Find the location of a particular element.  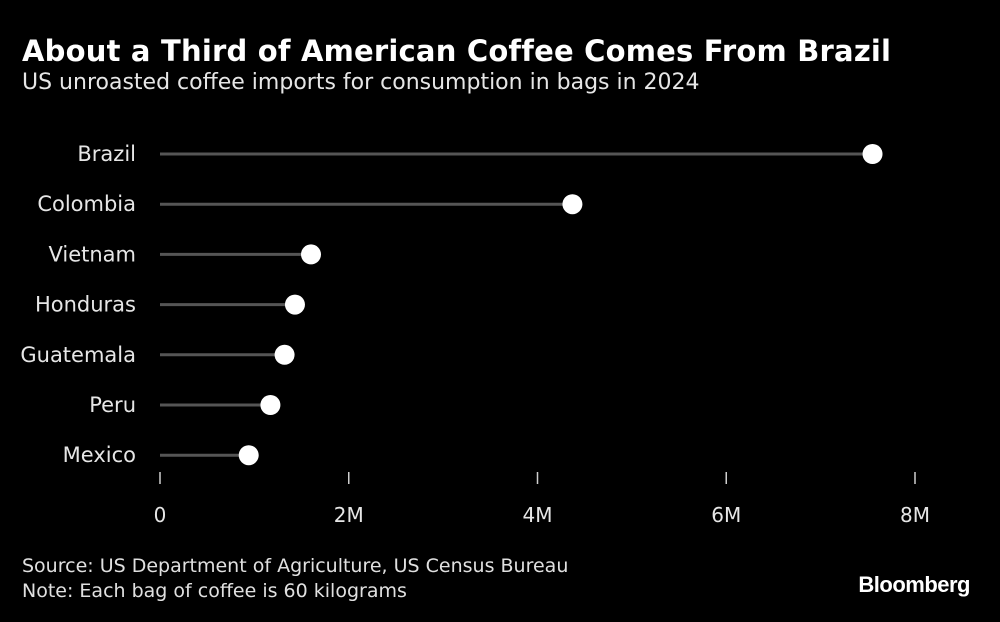

dot-guatemala is located at coordinates (284, 354).